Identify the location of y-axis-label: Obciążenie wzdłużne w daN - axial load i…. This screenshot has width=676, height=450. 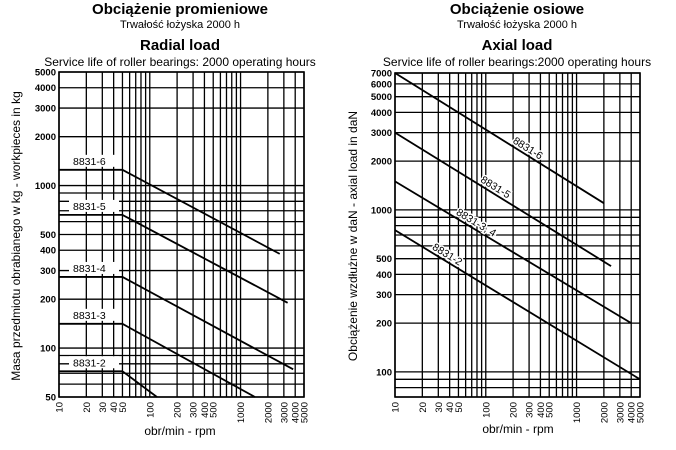
(353, 236).